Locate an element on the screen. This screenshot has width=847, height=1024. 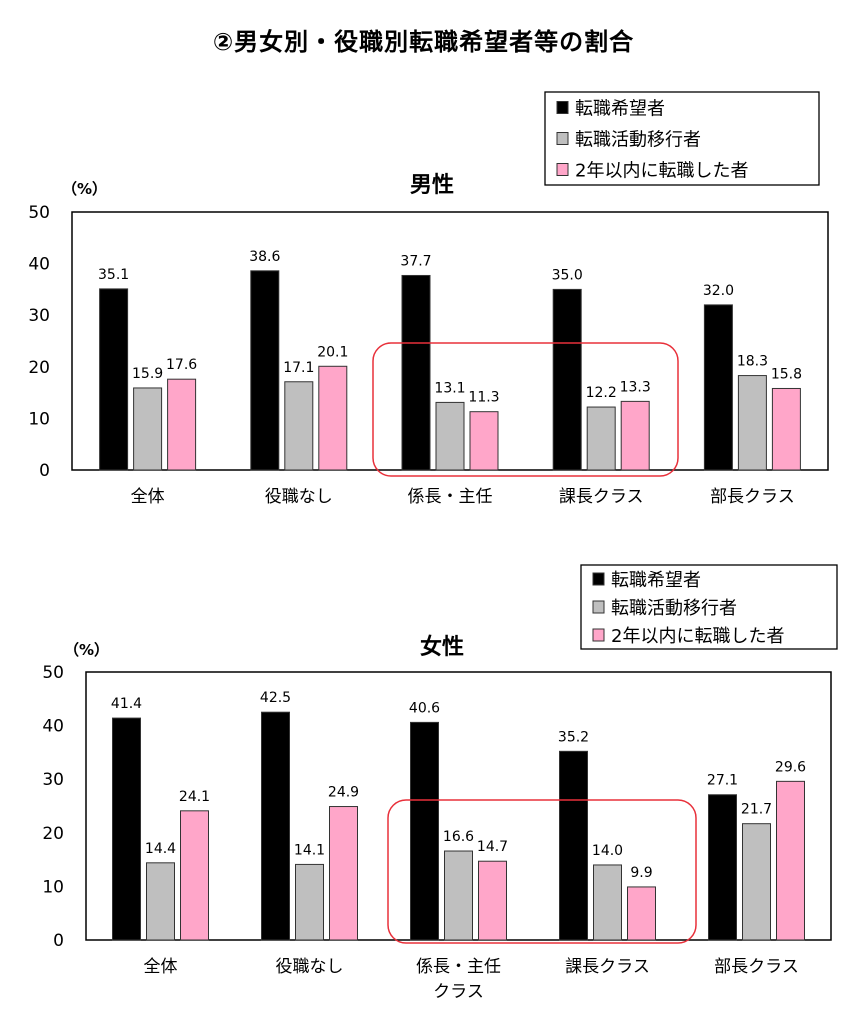
data-label: 16.6 is located at coordinates (458, 837).